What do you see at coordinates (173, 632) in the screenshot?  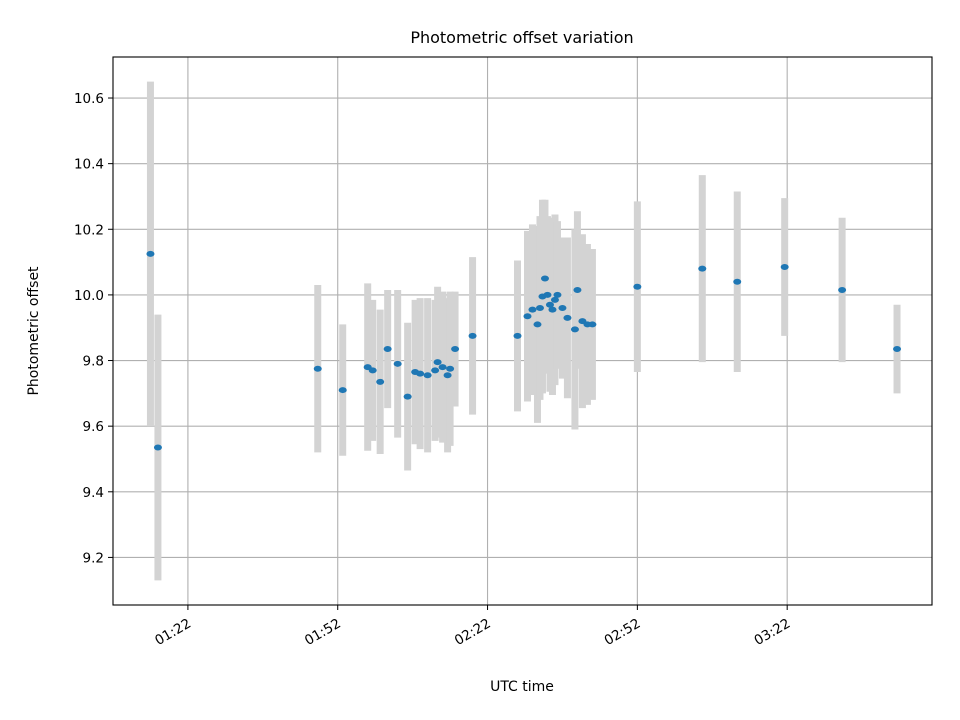 I see `x-tick-label: 01:22` at bounding box center [173, 632].